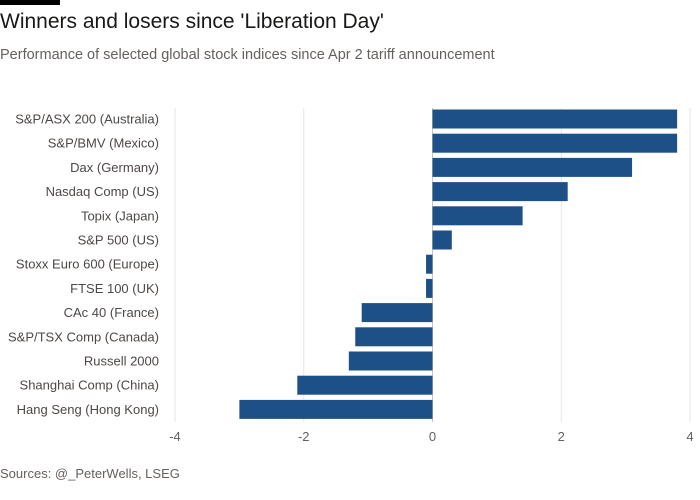 The image size is (700, 500). What do you see at coordinates (121, 361) in the screenshot?
I see `category-label: Russell 2000` at bounding box center [121, 361].